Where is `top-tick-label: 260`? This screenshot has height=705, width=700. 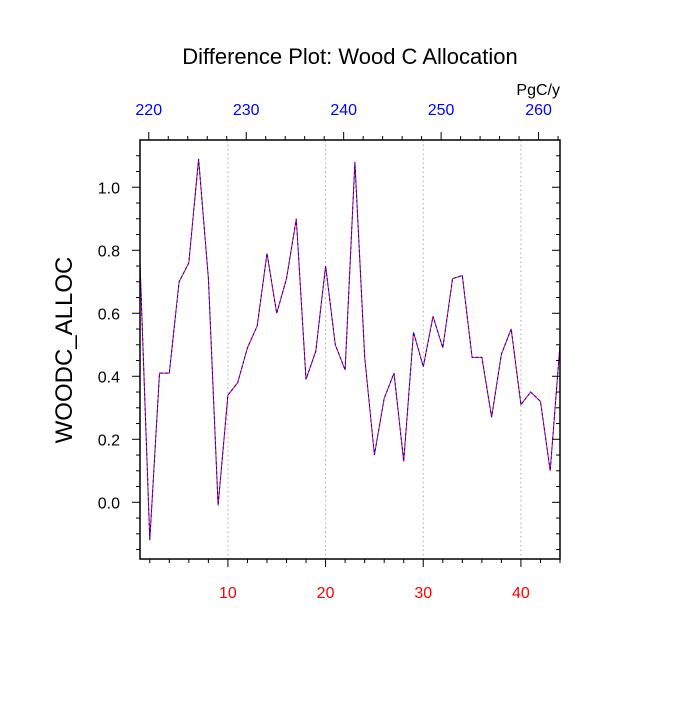 top-tick-label: 260 is located at coordinates (538, 110).